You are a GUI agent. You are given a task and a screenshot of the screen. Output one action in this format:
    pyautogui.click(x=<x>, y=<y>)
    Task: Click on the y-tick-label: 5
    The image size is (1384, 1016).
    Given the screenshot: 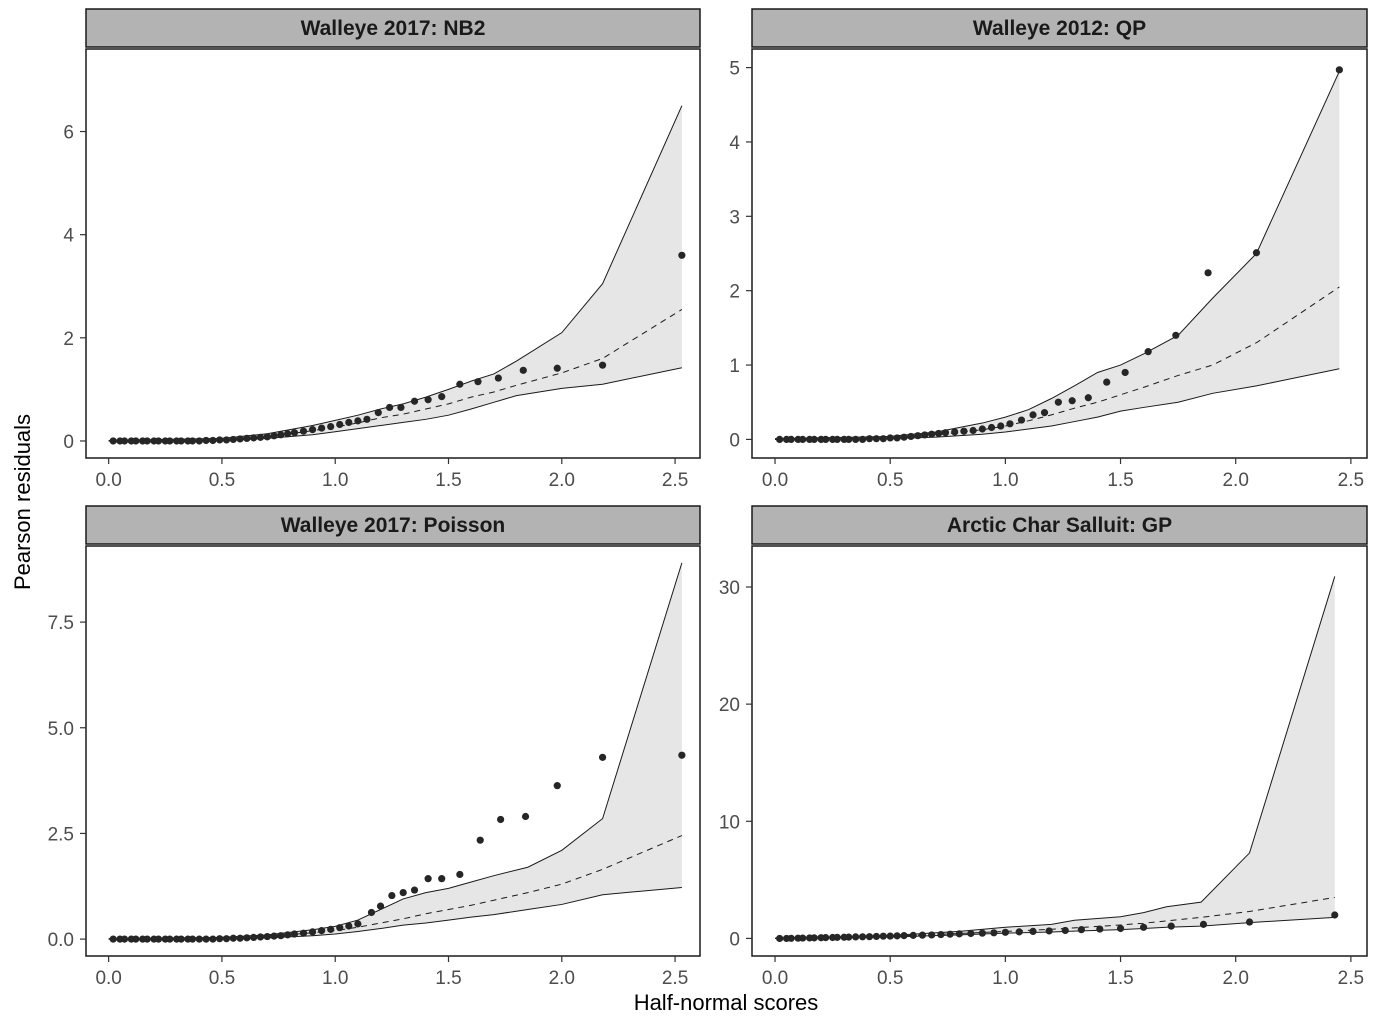 What is the action you would take?
    pyautogui.click(x=734, y=69)
    